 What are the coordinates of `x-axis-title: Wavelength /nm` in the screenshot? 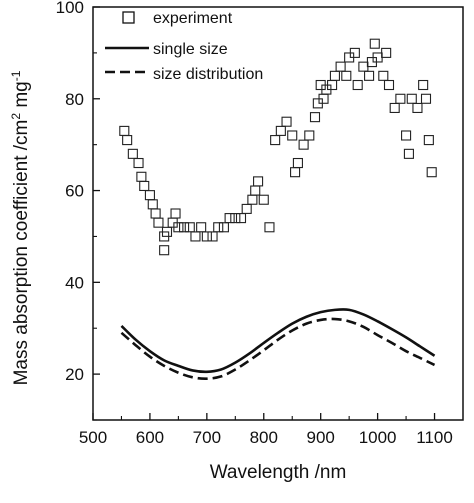 It's located at (278, 472).